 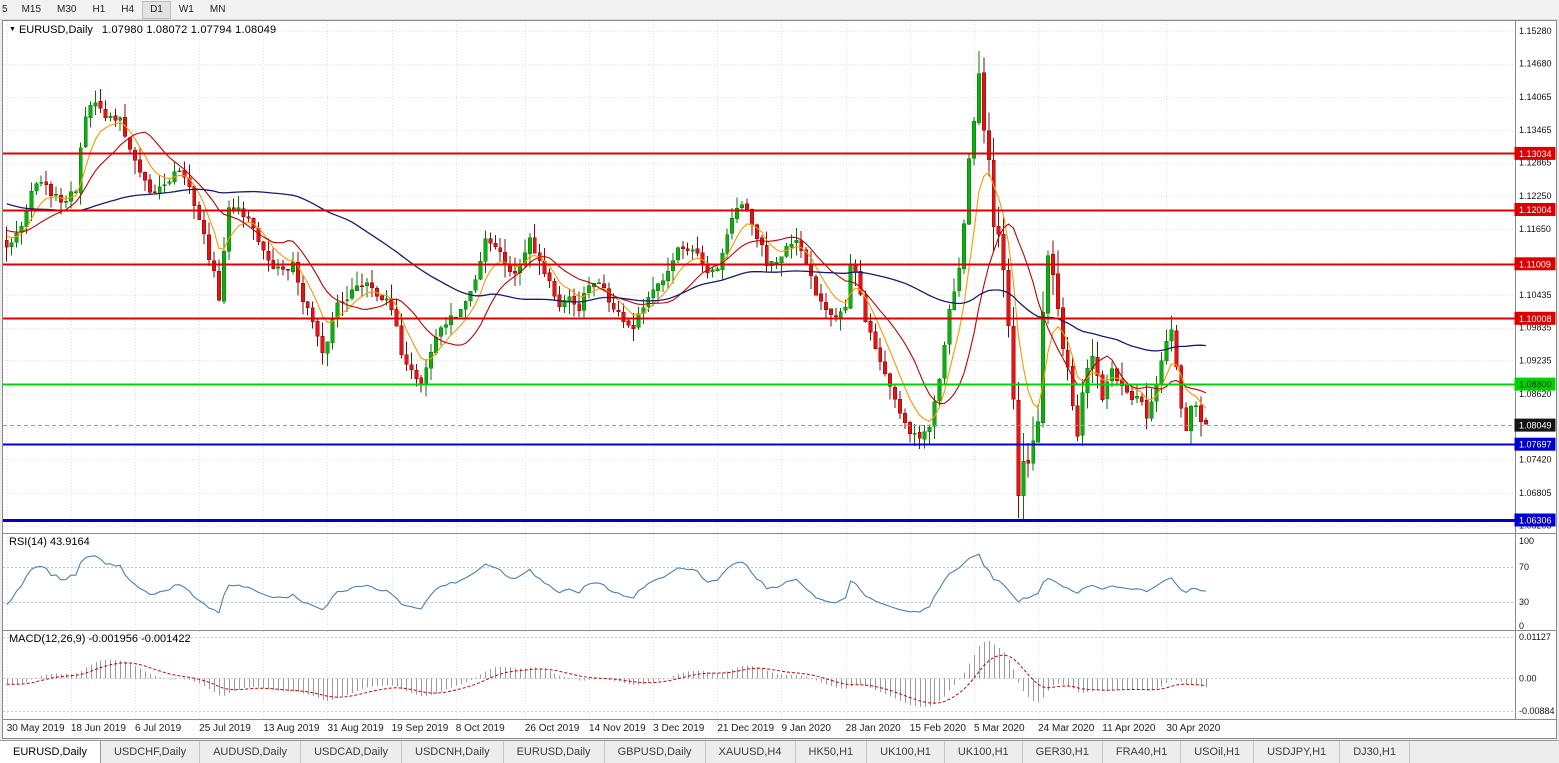 I want to click on svg-text: 1.15280, so click(x=1535, y=31).